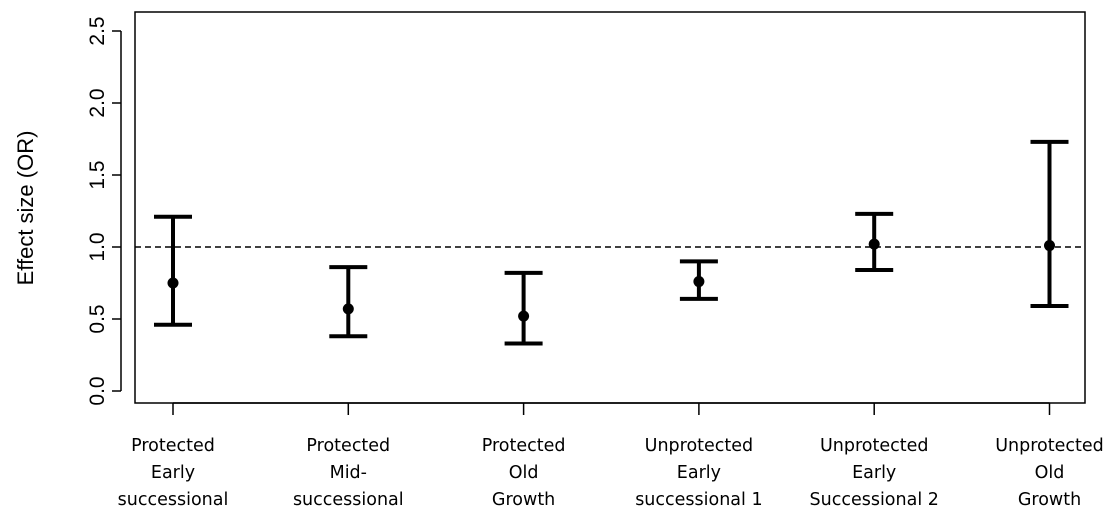 The width and height of the screenshot is (1104, 513). Describe the element at coordinates (97, 174) in the screenshot. I see `y-tick-label: 1.5` at that location.